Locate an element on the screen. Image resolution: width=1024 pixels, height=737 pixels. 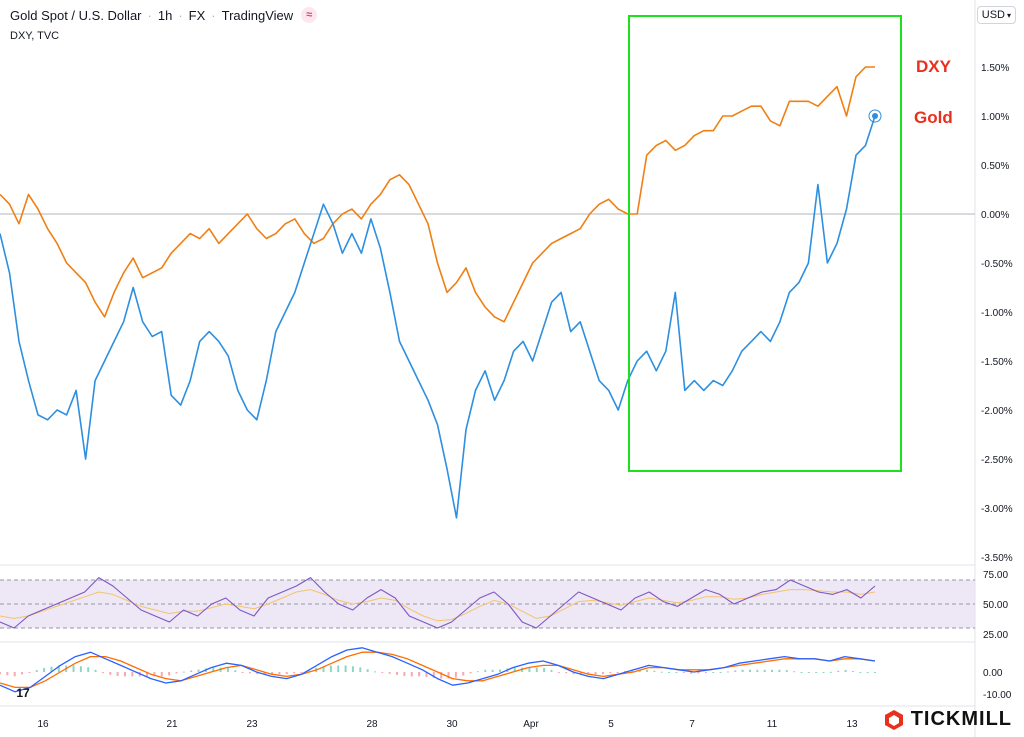
rsi-tick-label: 50.00 is located at coordinates (995, 605).